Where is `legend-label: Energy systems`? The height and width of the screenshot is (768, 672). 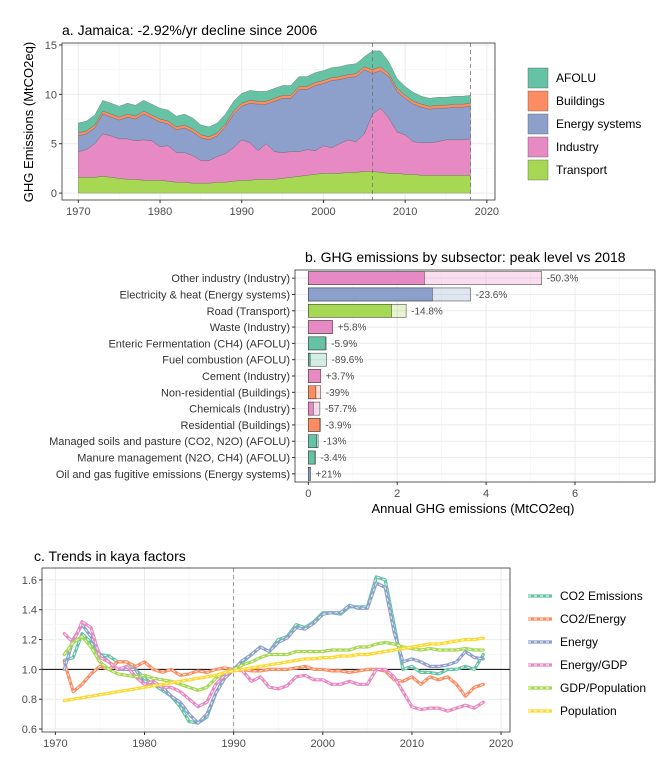
legend-label: Energy systems is located at coordinates (598, 124).